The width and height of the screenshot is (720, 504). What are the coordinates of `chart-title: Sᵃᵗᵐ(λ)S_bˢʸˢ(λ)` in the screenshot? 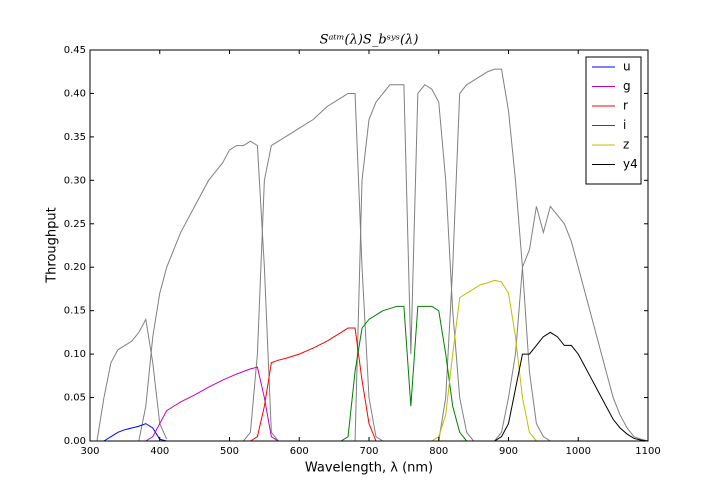 It's located at (369, 40).